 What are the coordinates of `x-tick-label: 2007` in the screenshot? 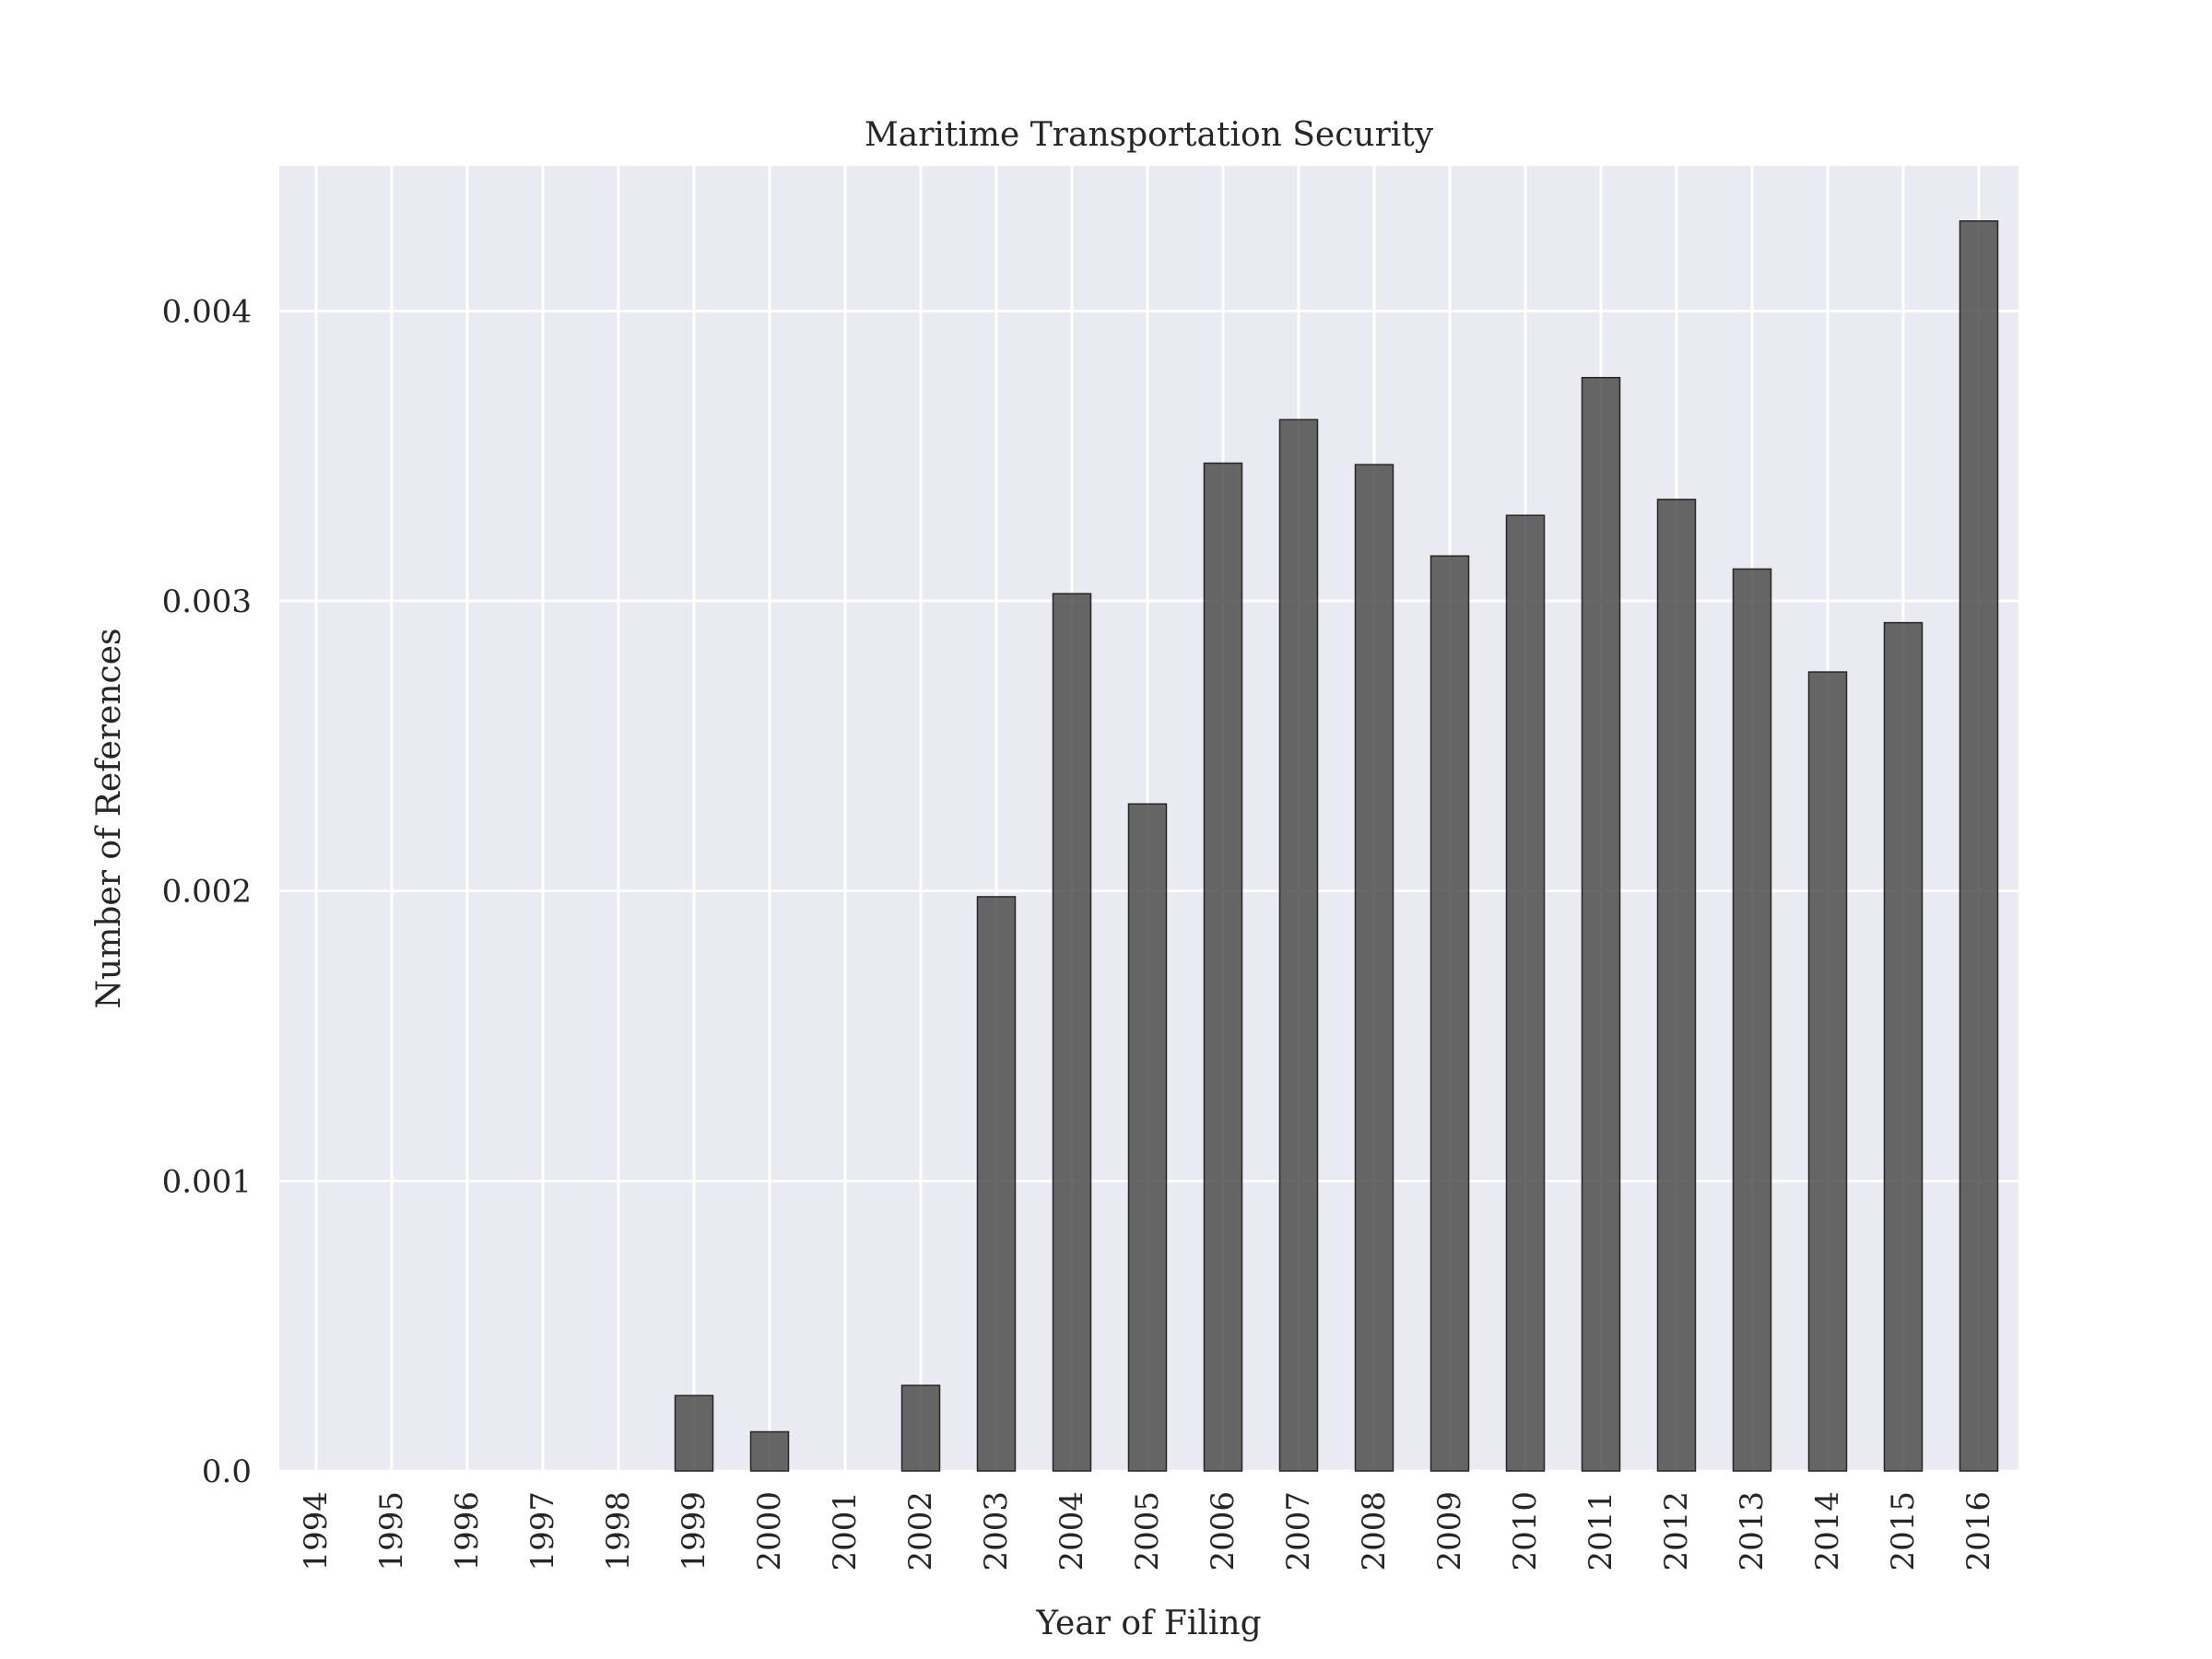 It's located at (1298, 1531).